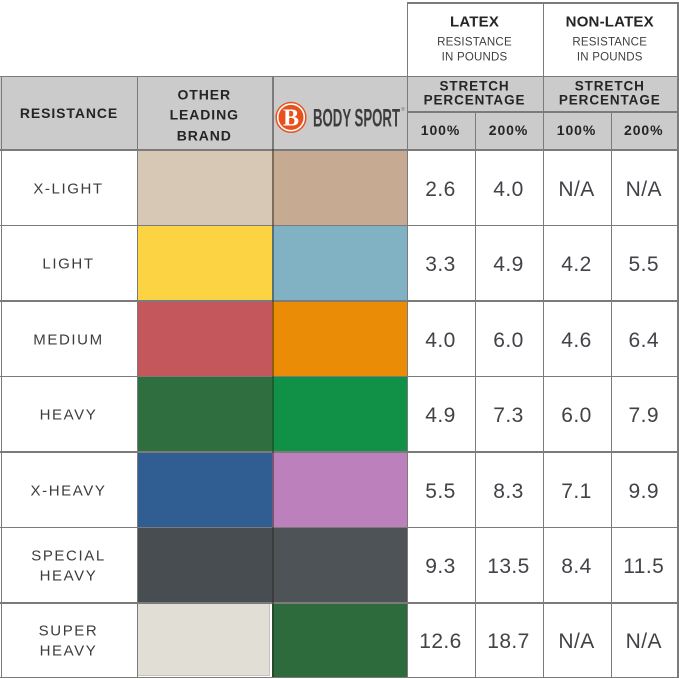 The width and height of the screenshot is (679, 679). What do you see at coordinates (356, 119) in the screenshot?
I see `svg-text: BODY SPORT` at bounding box center [356, 119].